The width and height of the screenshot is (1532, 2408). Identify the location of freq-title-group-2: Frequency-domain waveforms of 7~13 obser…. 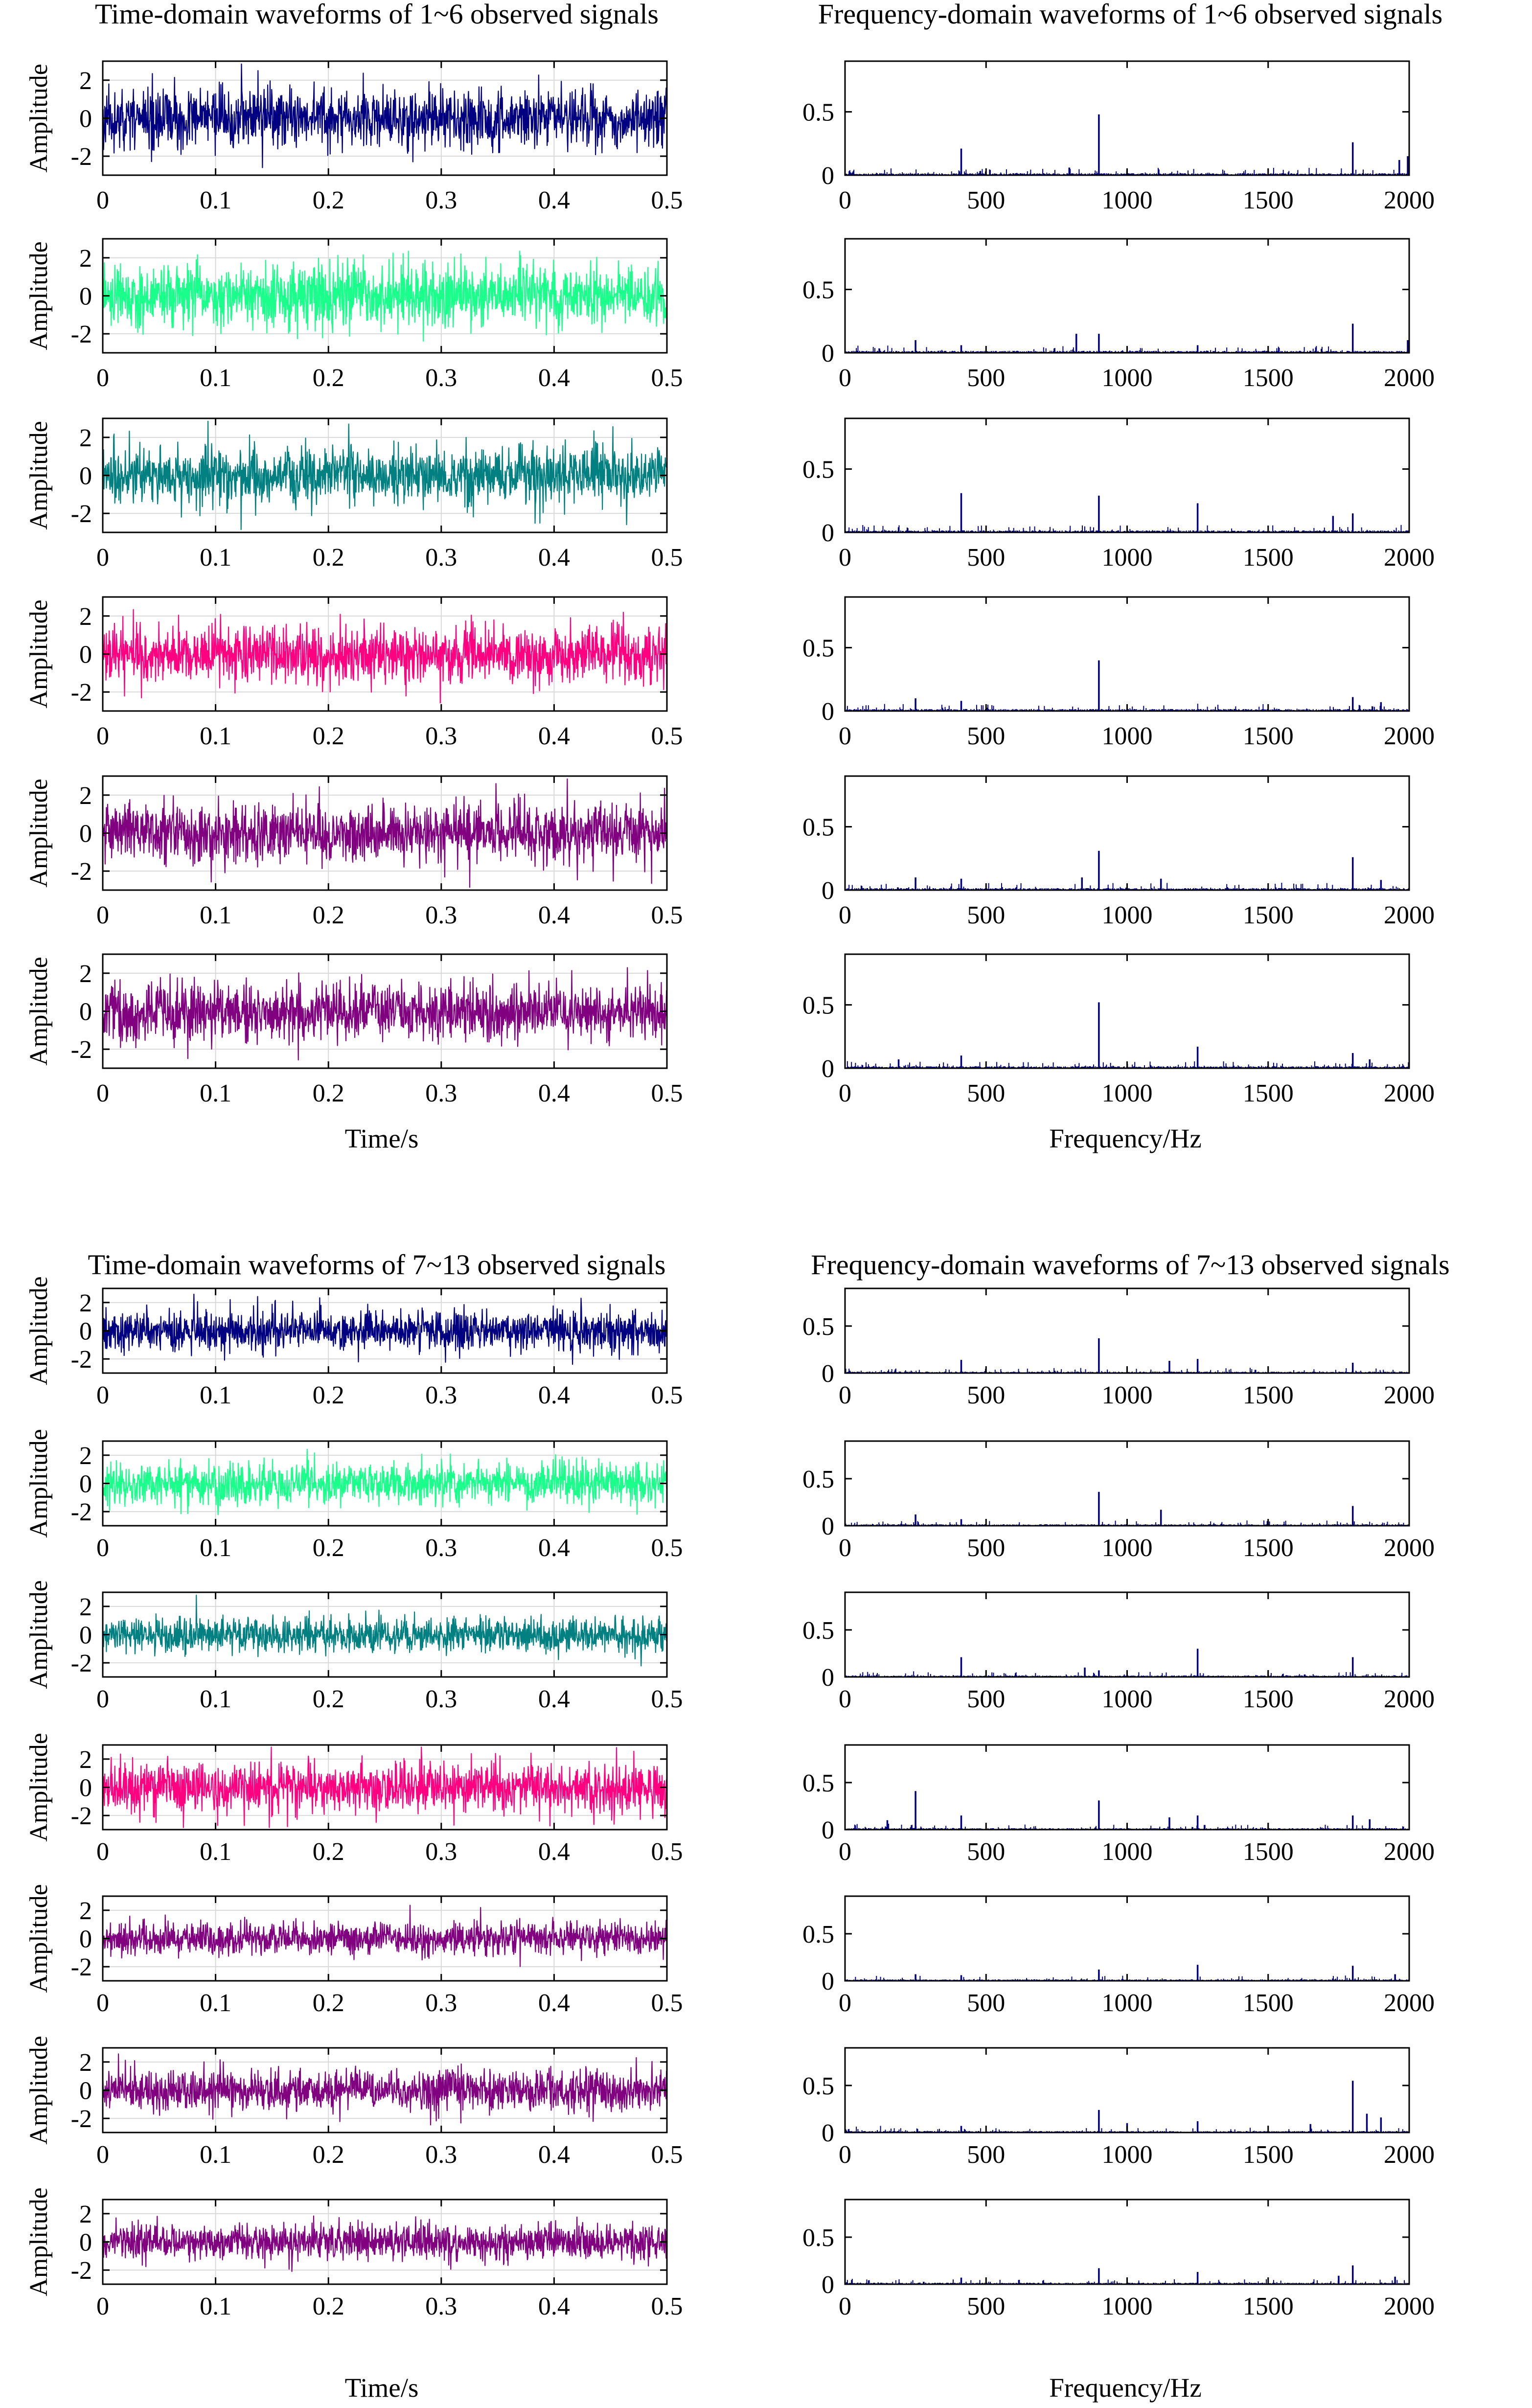
(1130, 1265).